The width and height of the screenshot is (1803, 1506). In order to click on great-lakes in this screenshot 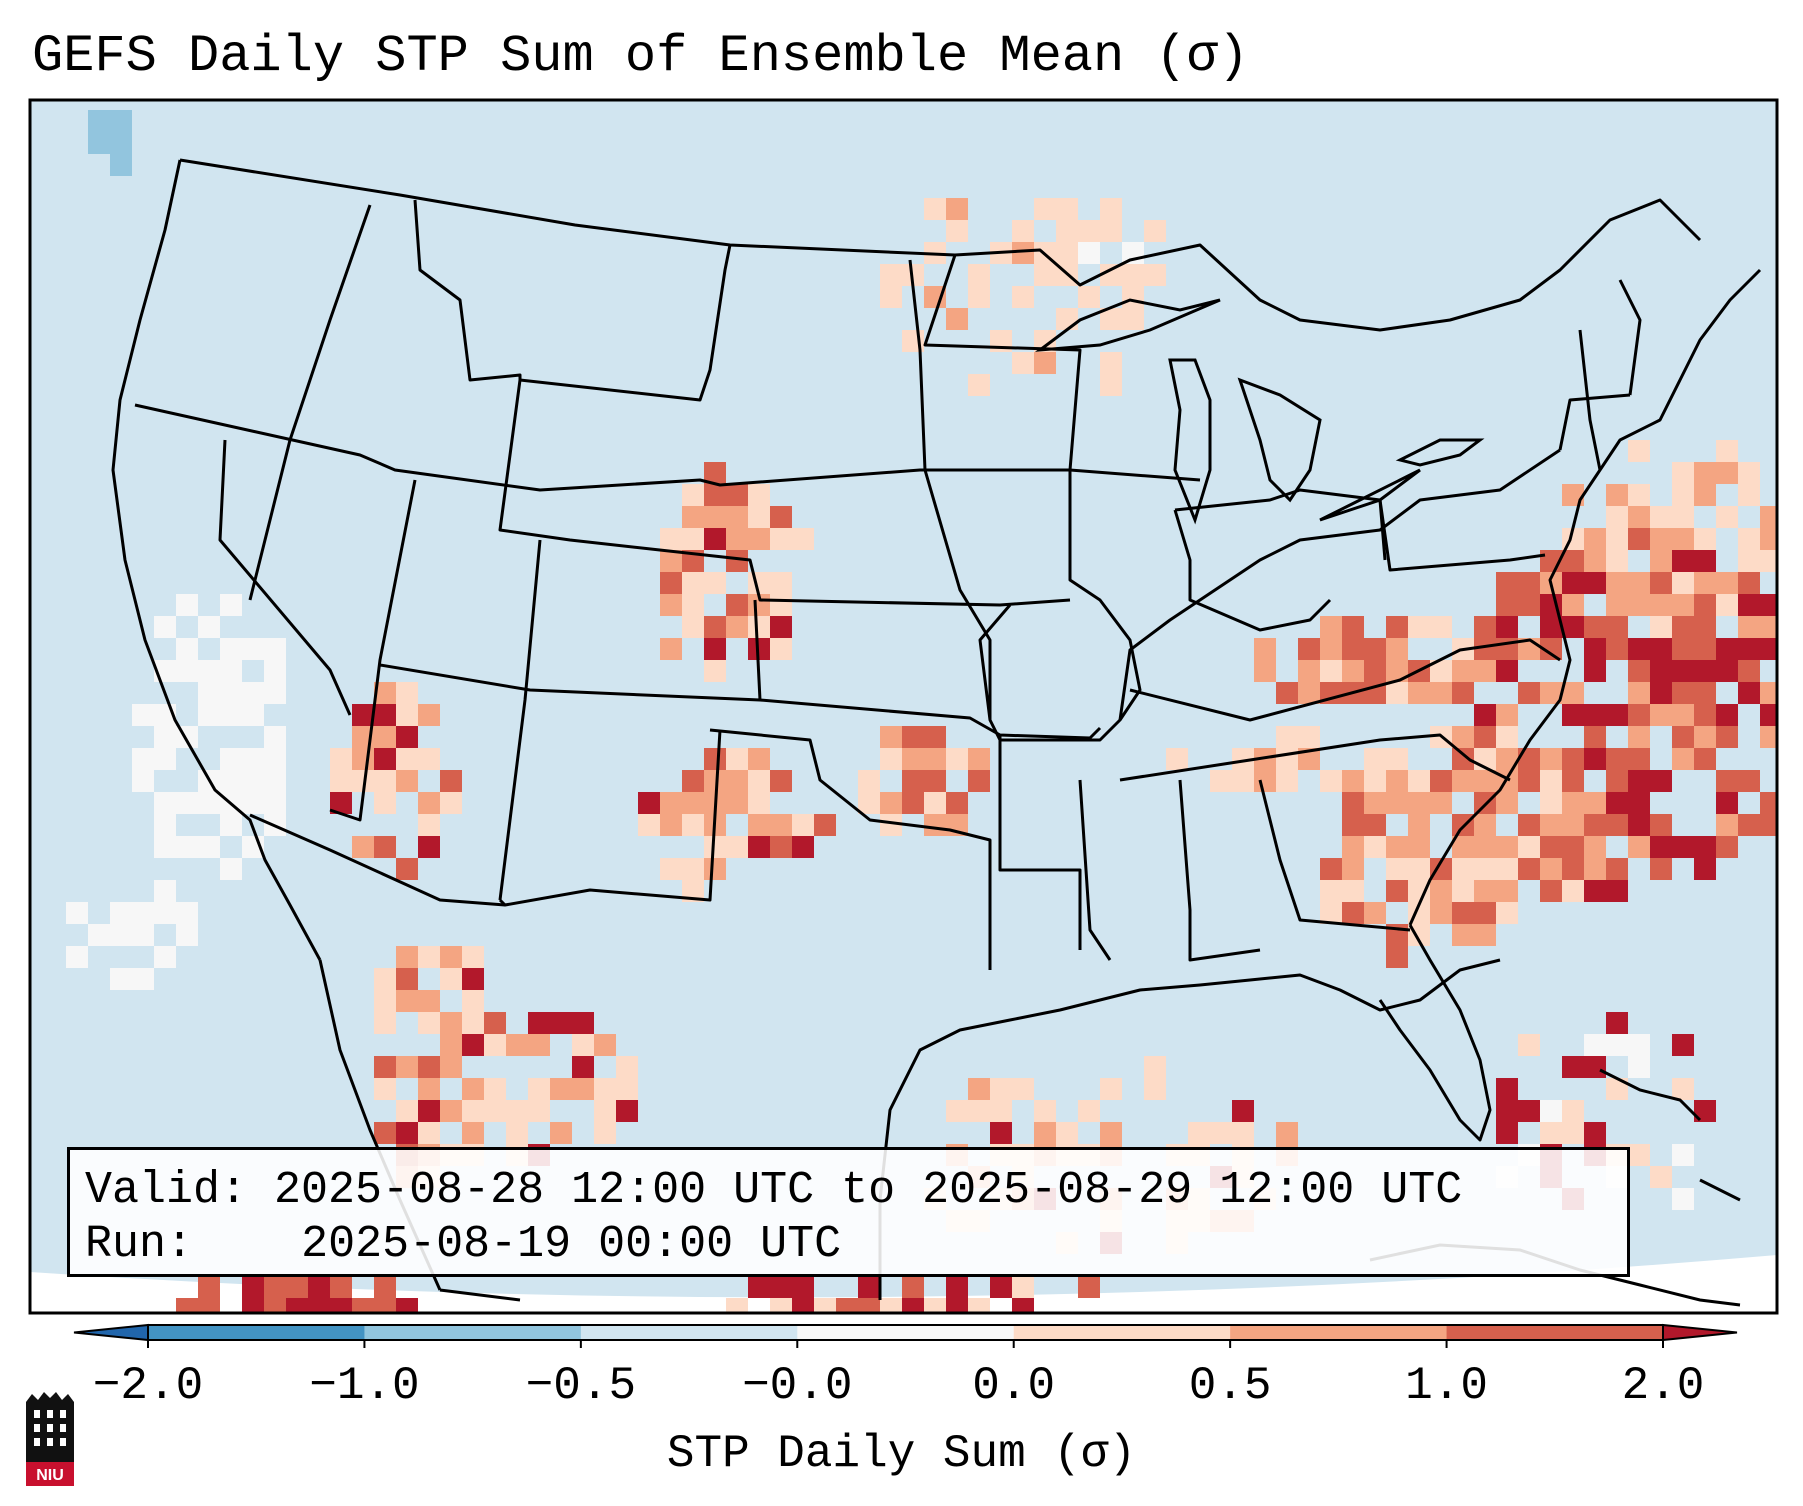, I will do `click(1259, 411)`.